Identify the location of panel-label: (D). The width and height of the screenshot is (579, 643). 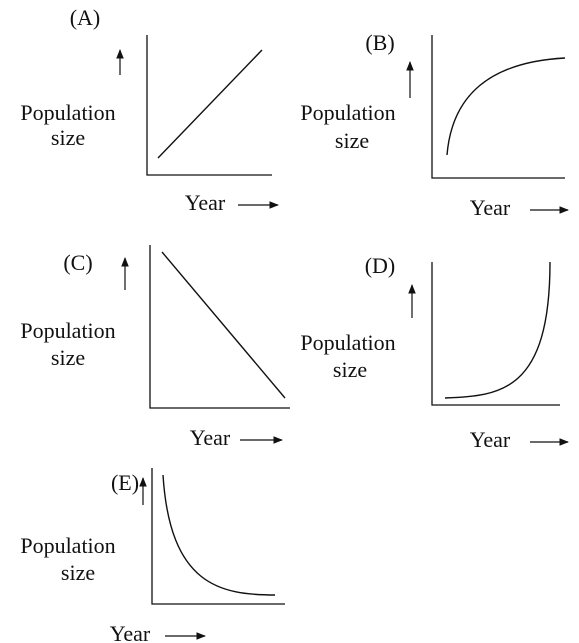
(380, 265).